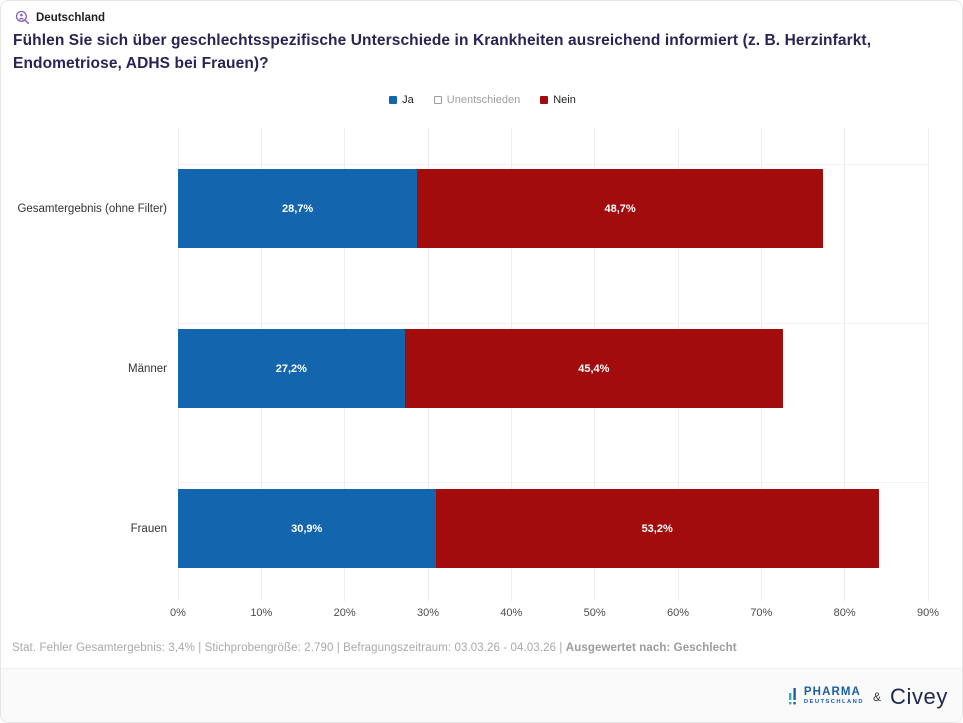  I want to click on bar-segment-ja: 28,7%, so click(298, 208).